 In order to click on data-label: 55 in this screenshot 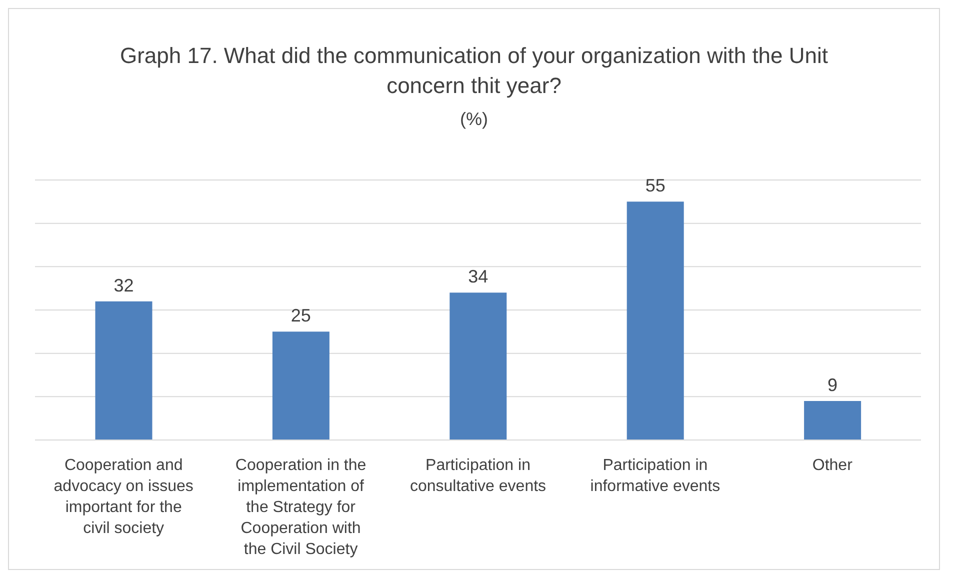, I will do `click(655, 186)`.